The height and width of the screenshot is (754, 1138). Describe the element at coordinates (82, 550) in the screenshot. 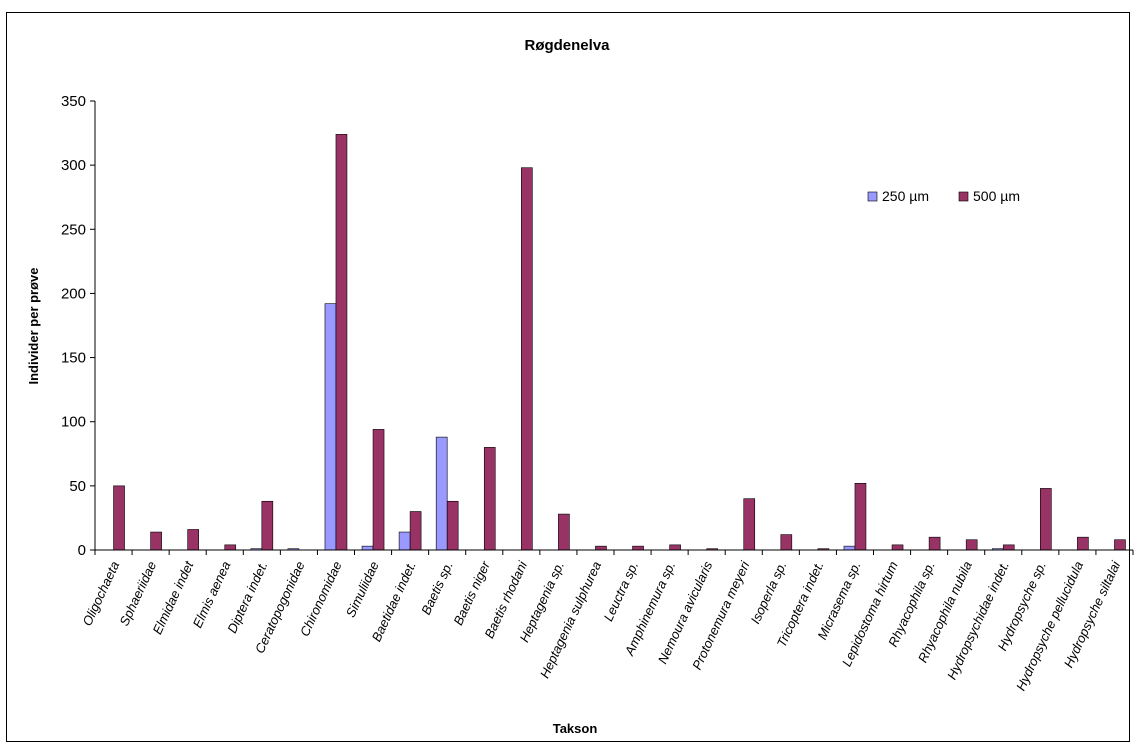

I see `y-tick-label: 0` at that location.